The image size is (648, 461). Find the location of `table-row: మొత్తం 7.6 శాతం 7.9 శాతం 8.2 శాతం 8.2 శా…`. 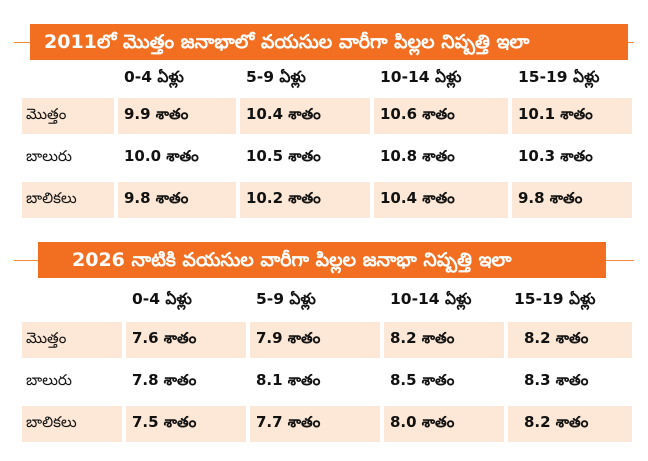

table-row: మొత్తం 7.6 శాతం 7.9 శాతం 8.2 శాతం 8.2 శా… is located at coordinates (327, 340).